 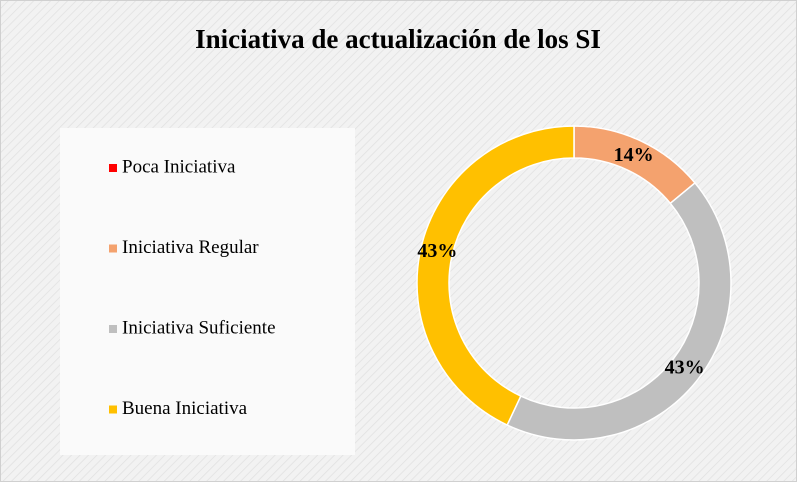 What do you see at coordinates (179, 166) in the screenshot?
I see `legend-label: Poca Iniciativa` at bounding box center [179, 166].